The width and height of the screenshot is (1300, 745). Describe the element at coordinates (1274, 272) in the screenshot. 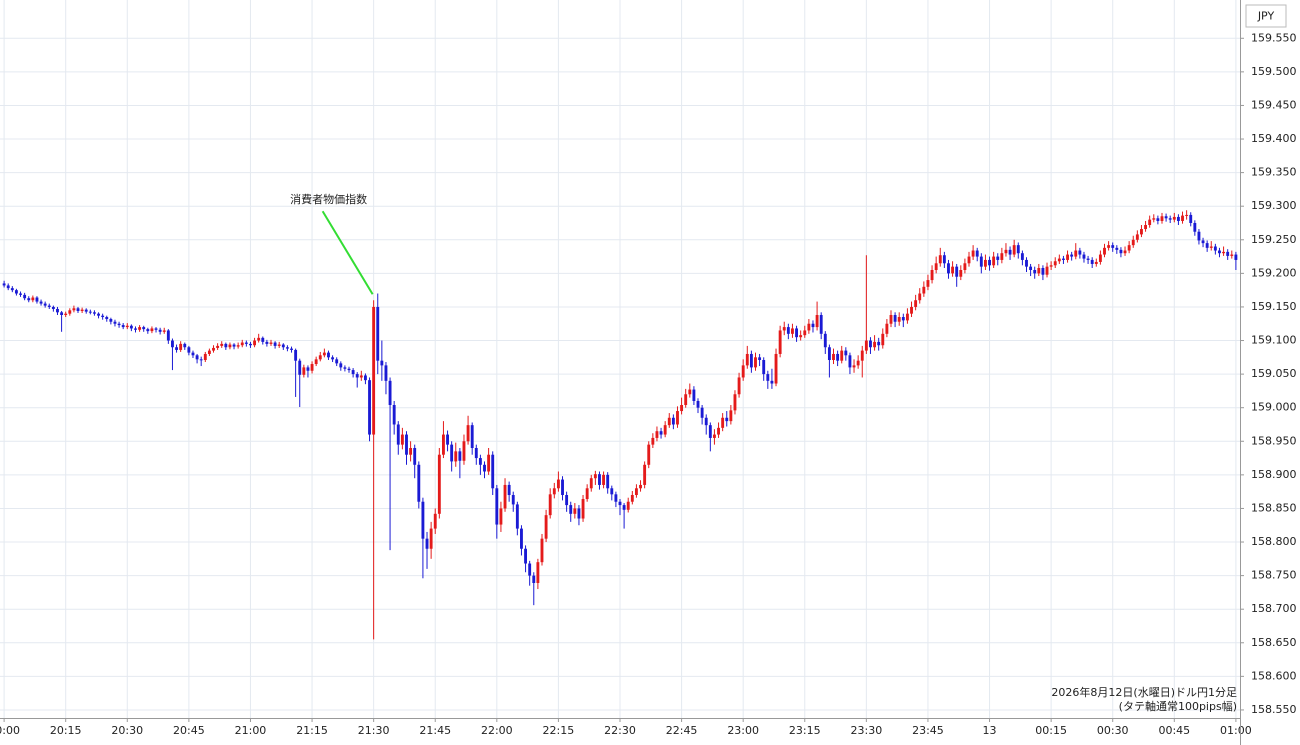

I see `y-tick-label: 159.200` at that location.